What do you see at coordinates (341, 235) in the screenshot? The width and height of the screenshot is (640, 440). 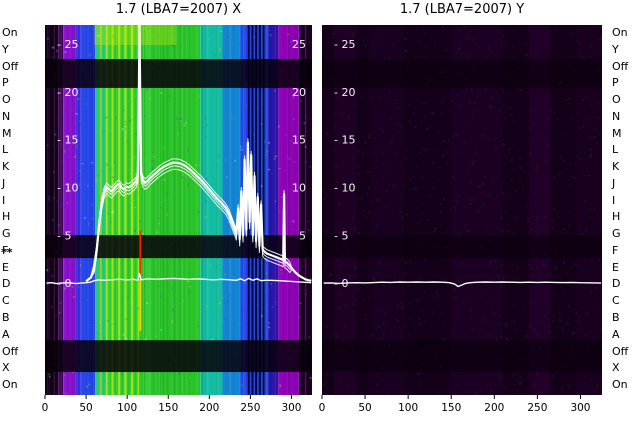 I see `y-tick-label: - 5` at bounding box center [341, 235].